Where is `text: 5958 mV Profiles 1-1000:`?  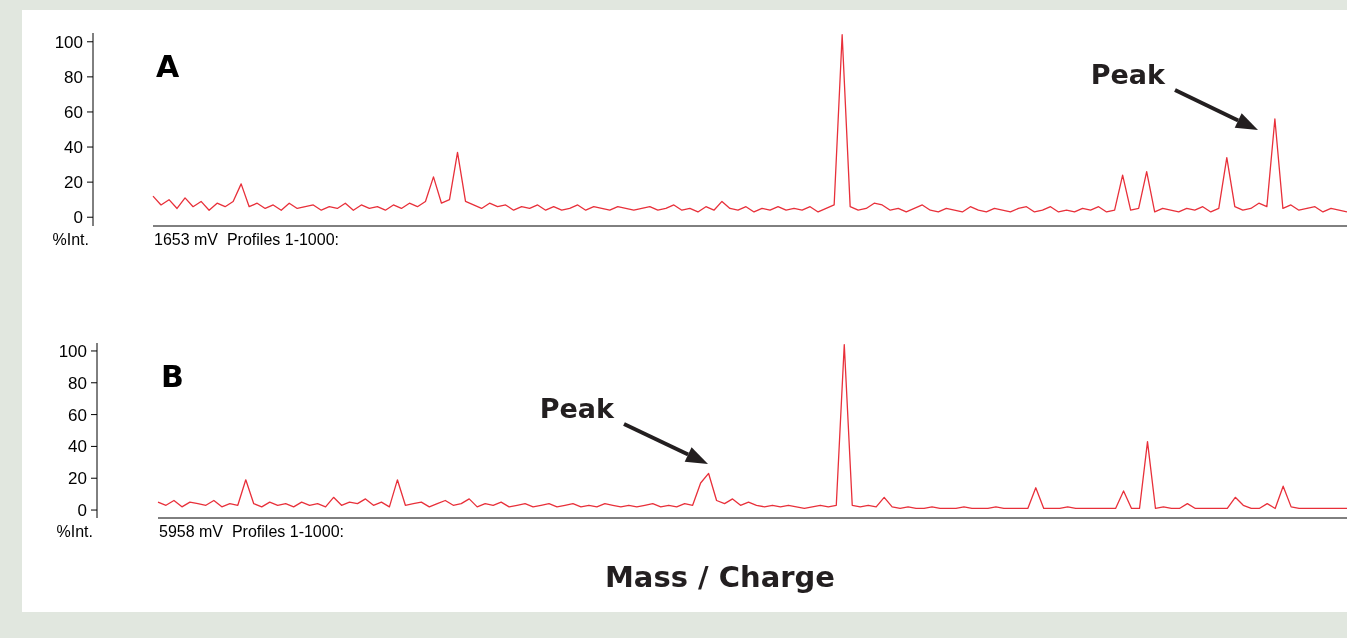 text: 5958 mV Profiles 1-1000: is located at coordinates (251, 531).